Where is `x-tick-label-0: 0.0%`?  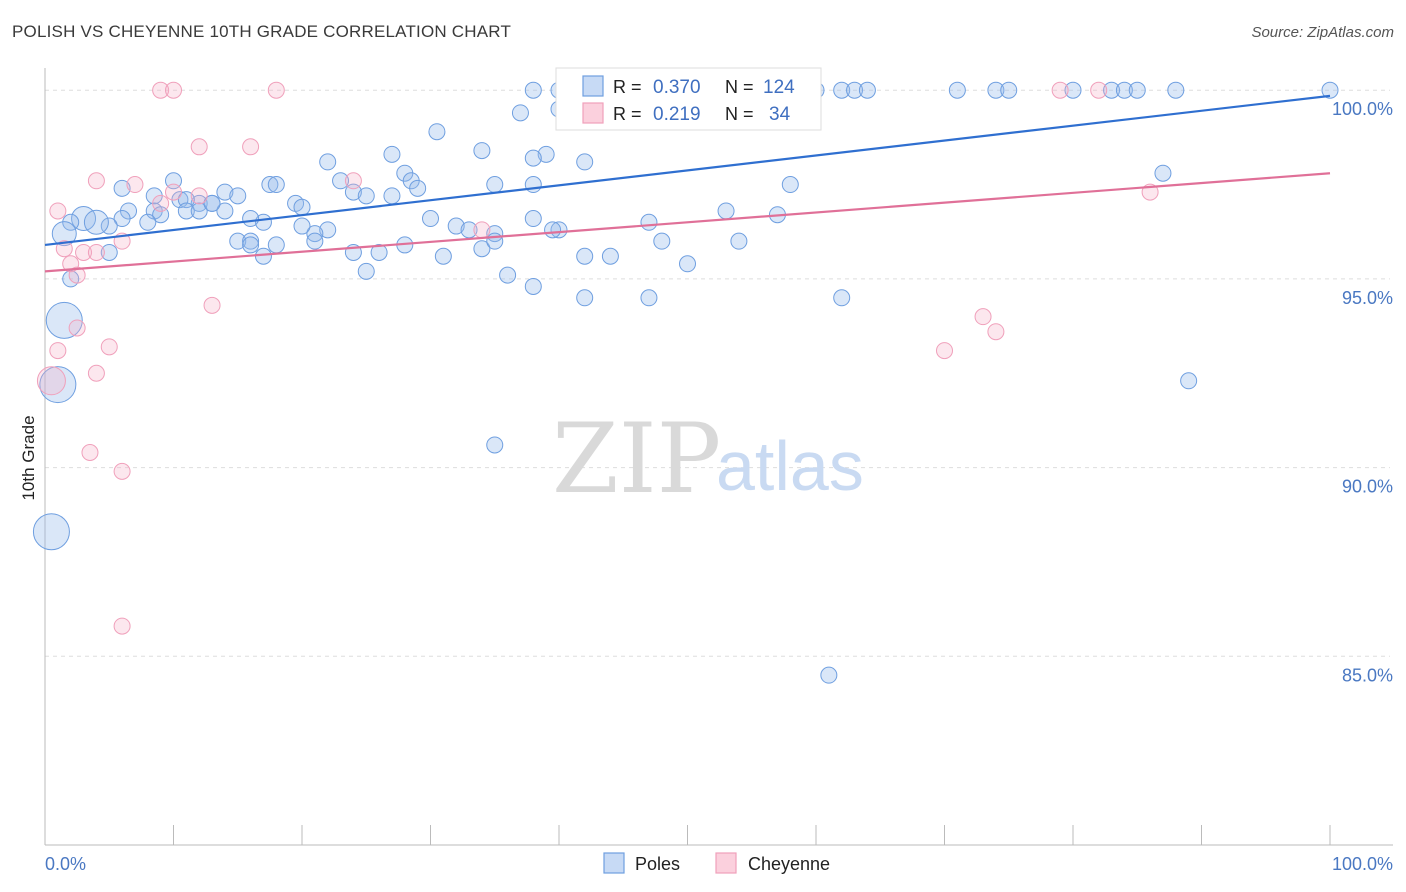
x-tick-label-0: 0.0% is located at coordinates (65, 864).